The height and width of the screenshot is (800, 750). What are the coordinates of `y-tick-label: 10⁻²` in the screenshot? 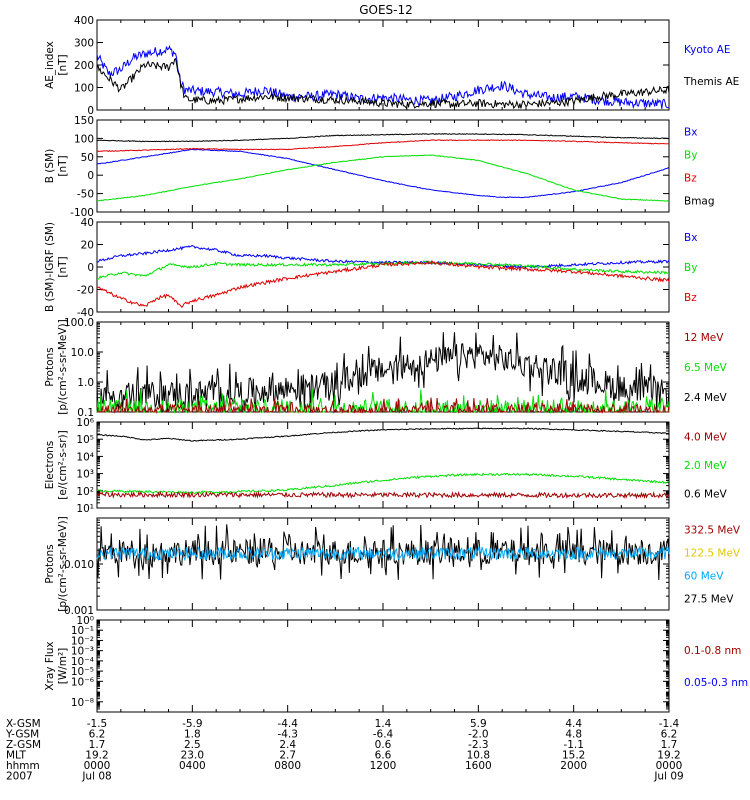 It's located at (82, 641).